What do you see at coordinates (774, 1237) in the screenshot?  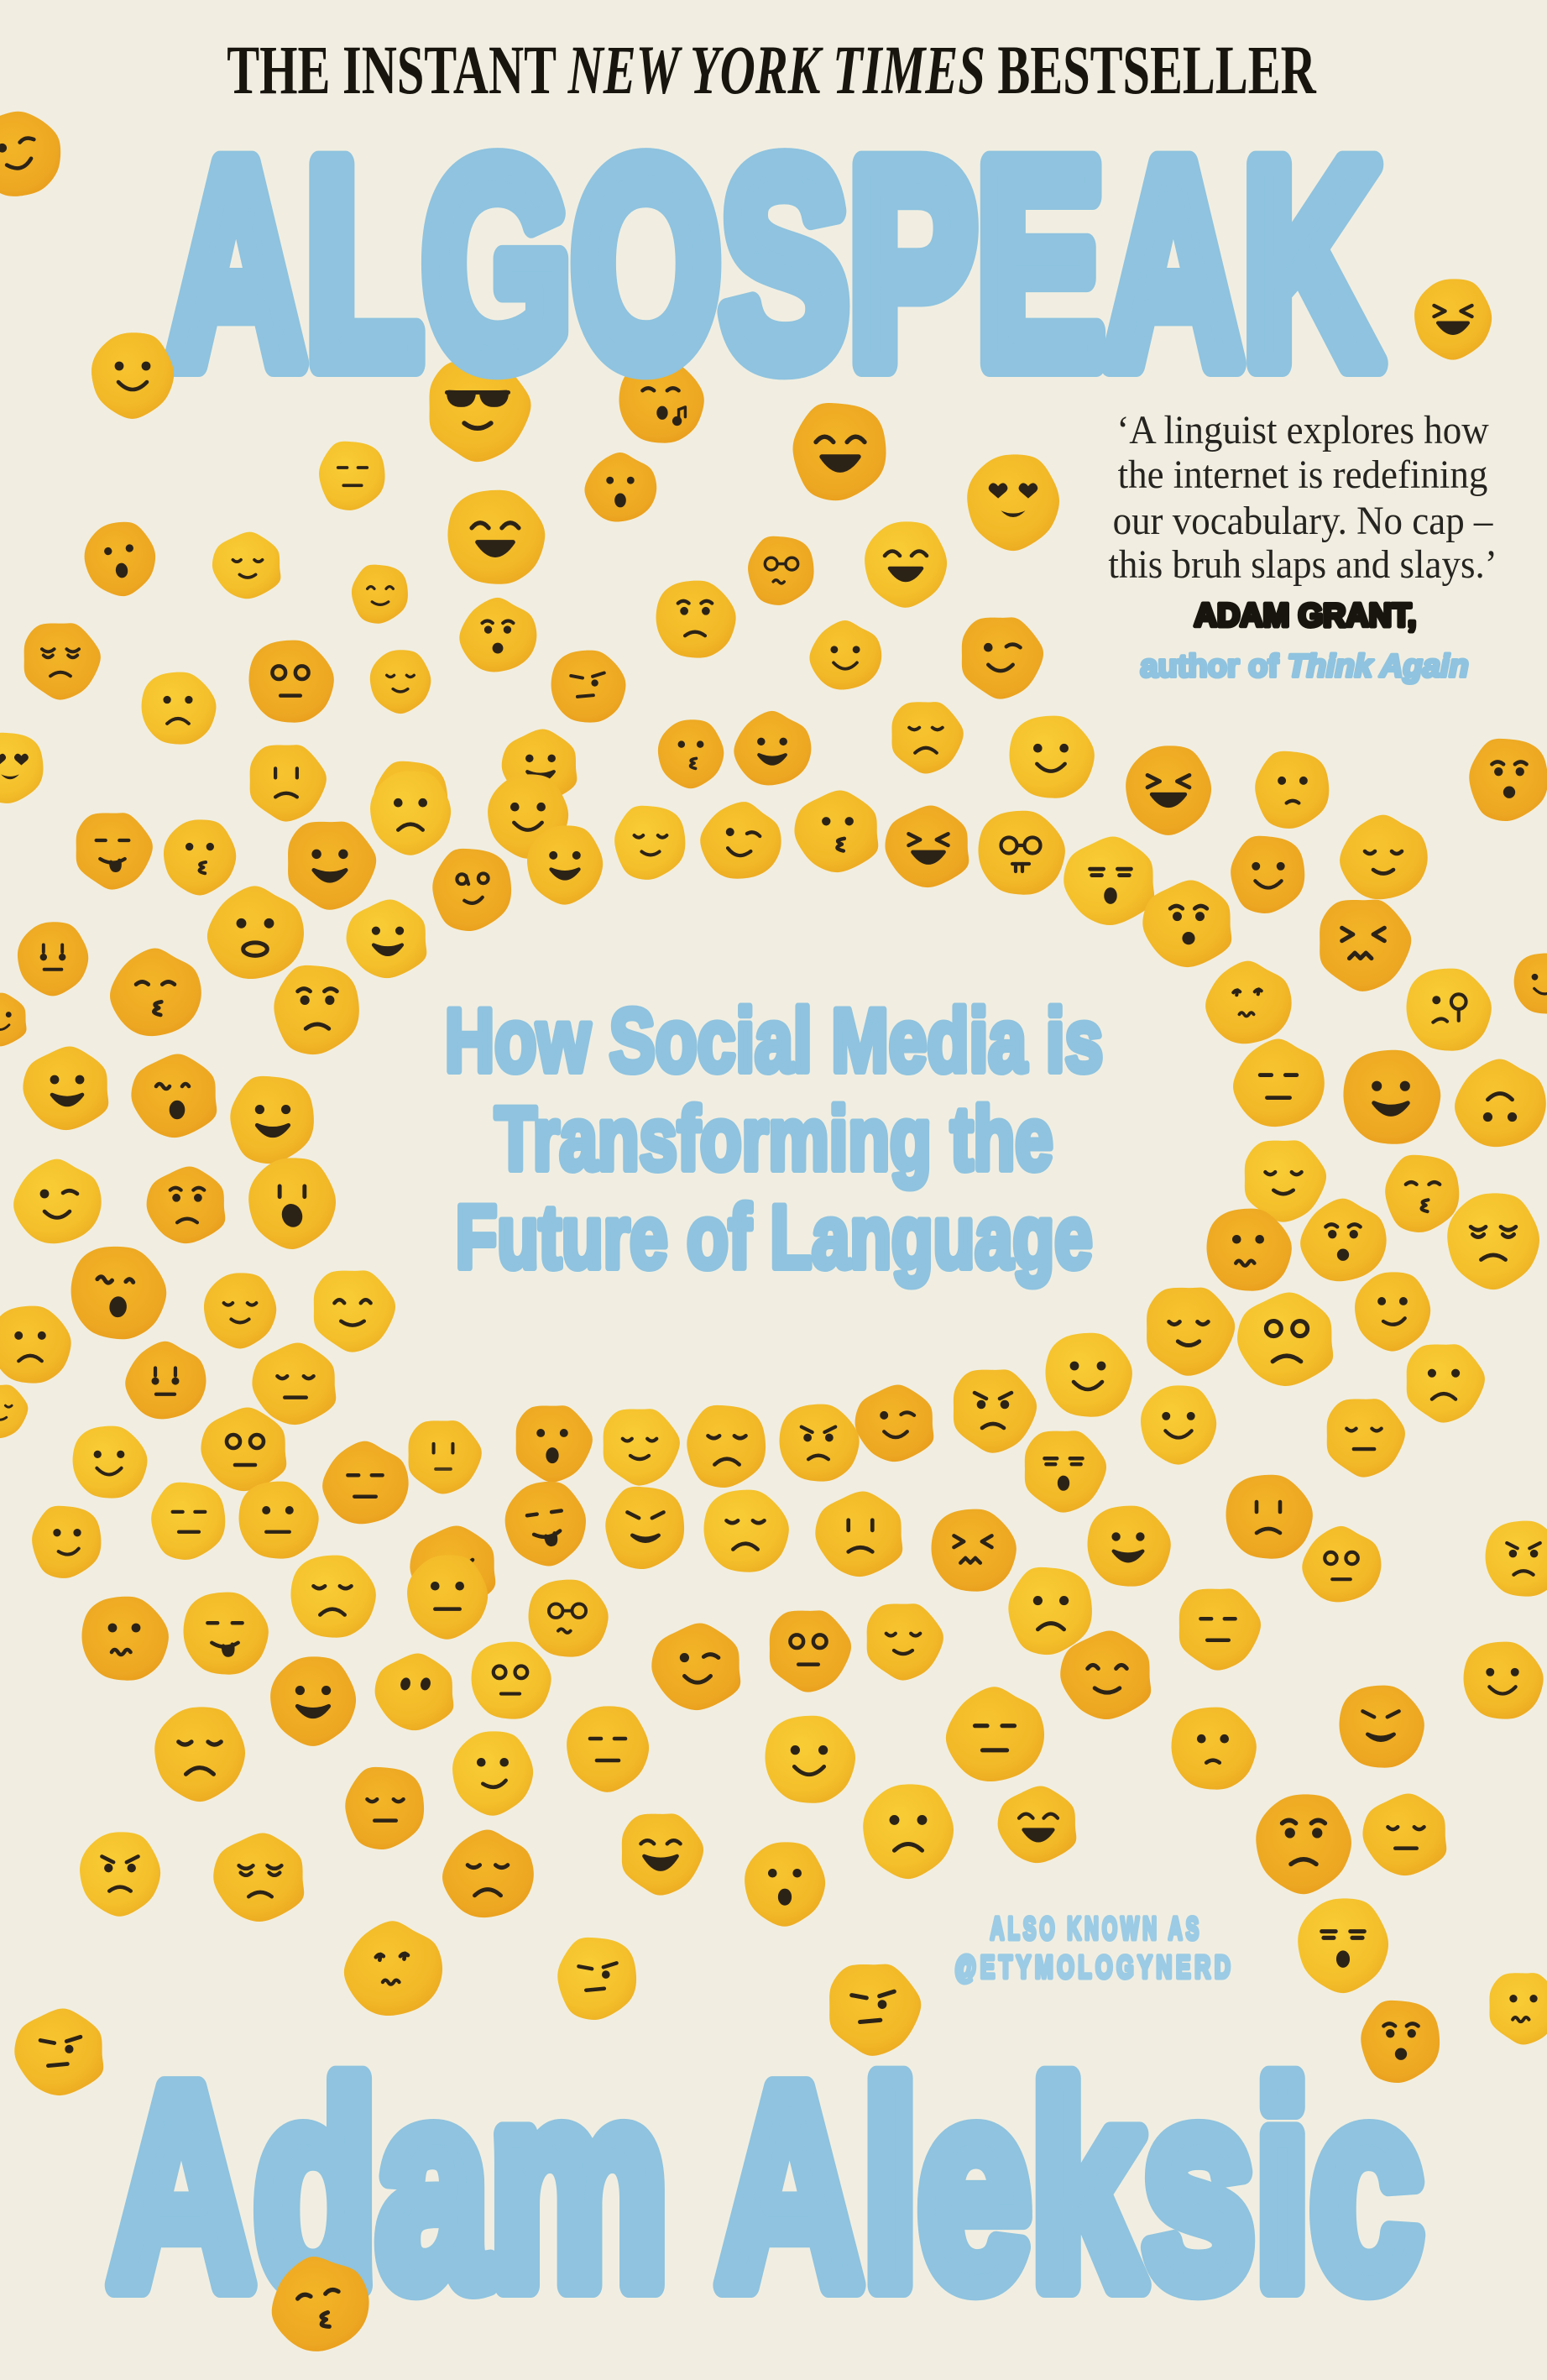 I see `svg-text: Future of Language` at bounding box center [774, 1237].